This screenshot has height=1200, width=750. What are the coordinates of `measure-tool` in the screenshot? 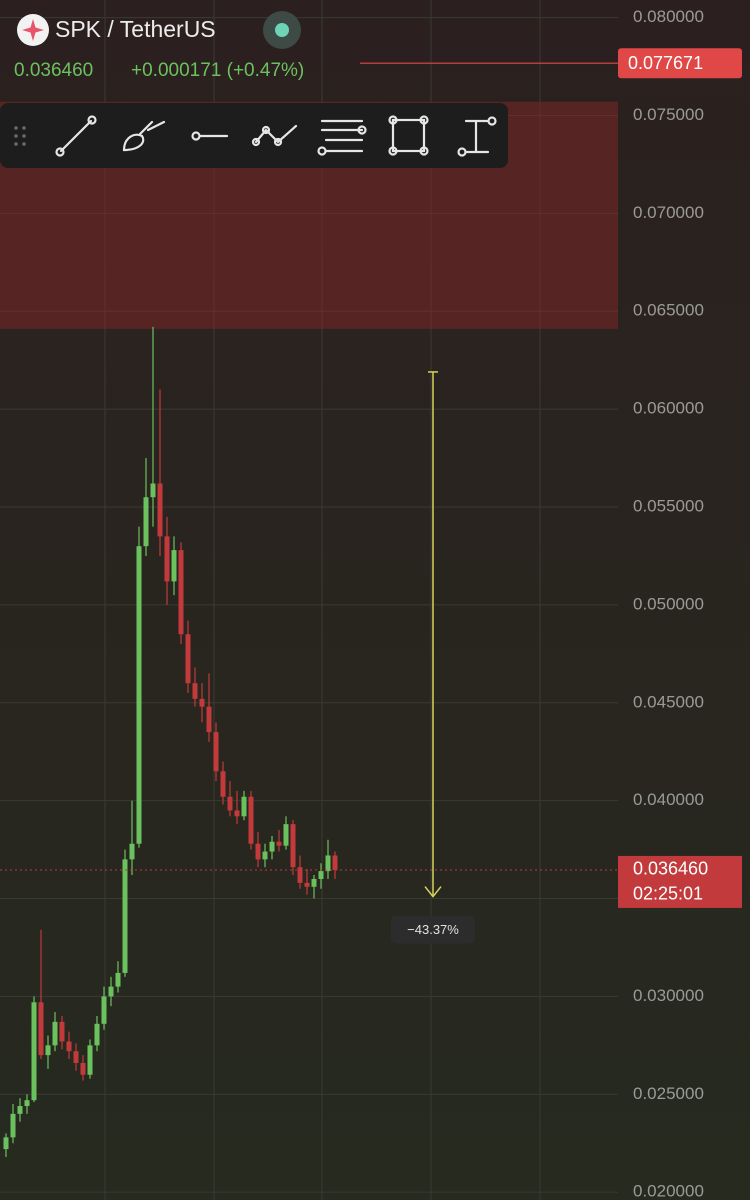 It's located at (477, 136).